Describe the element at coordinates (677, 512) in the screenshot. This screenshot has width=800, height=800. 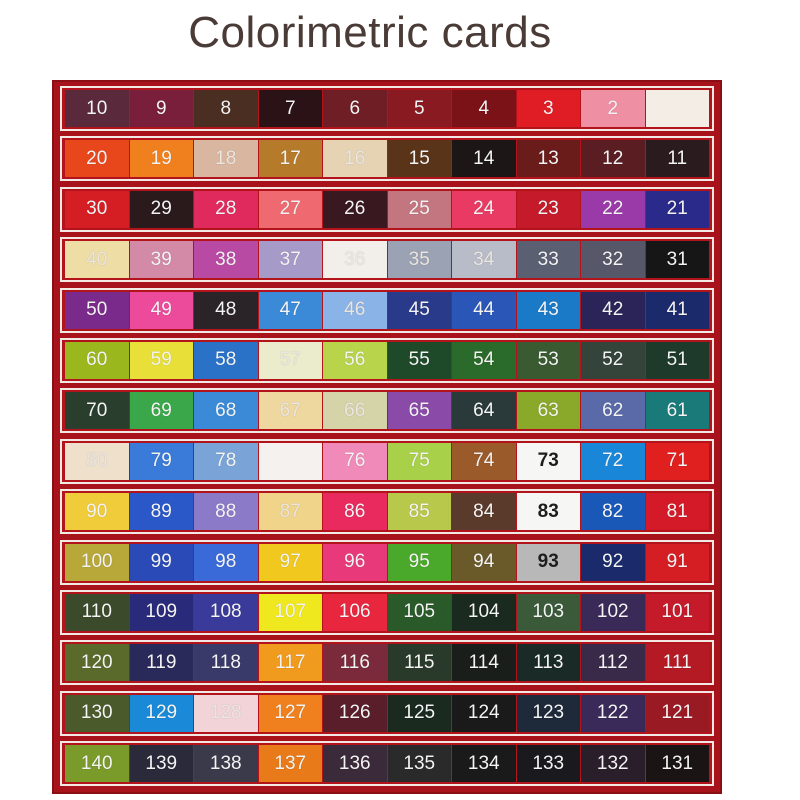
I see `color-swatch: 81` at that location.